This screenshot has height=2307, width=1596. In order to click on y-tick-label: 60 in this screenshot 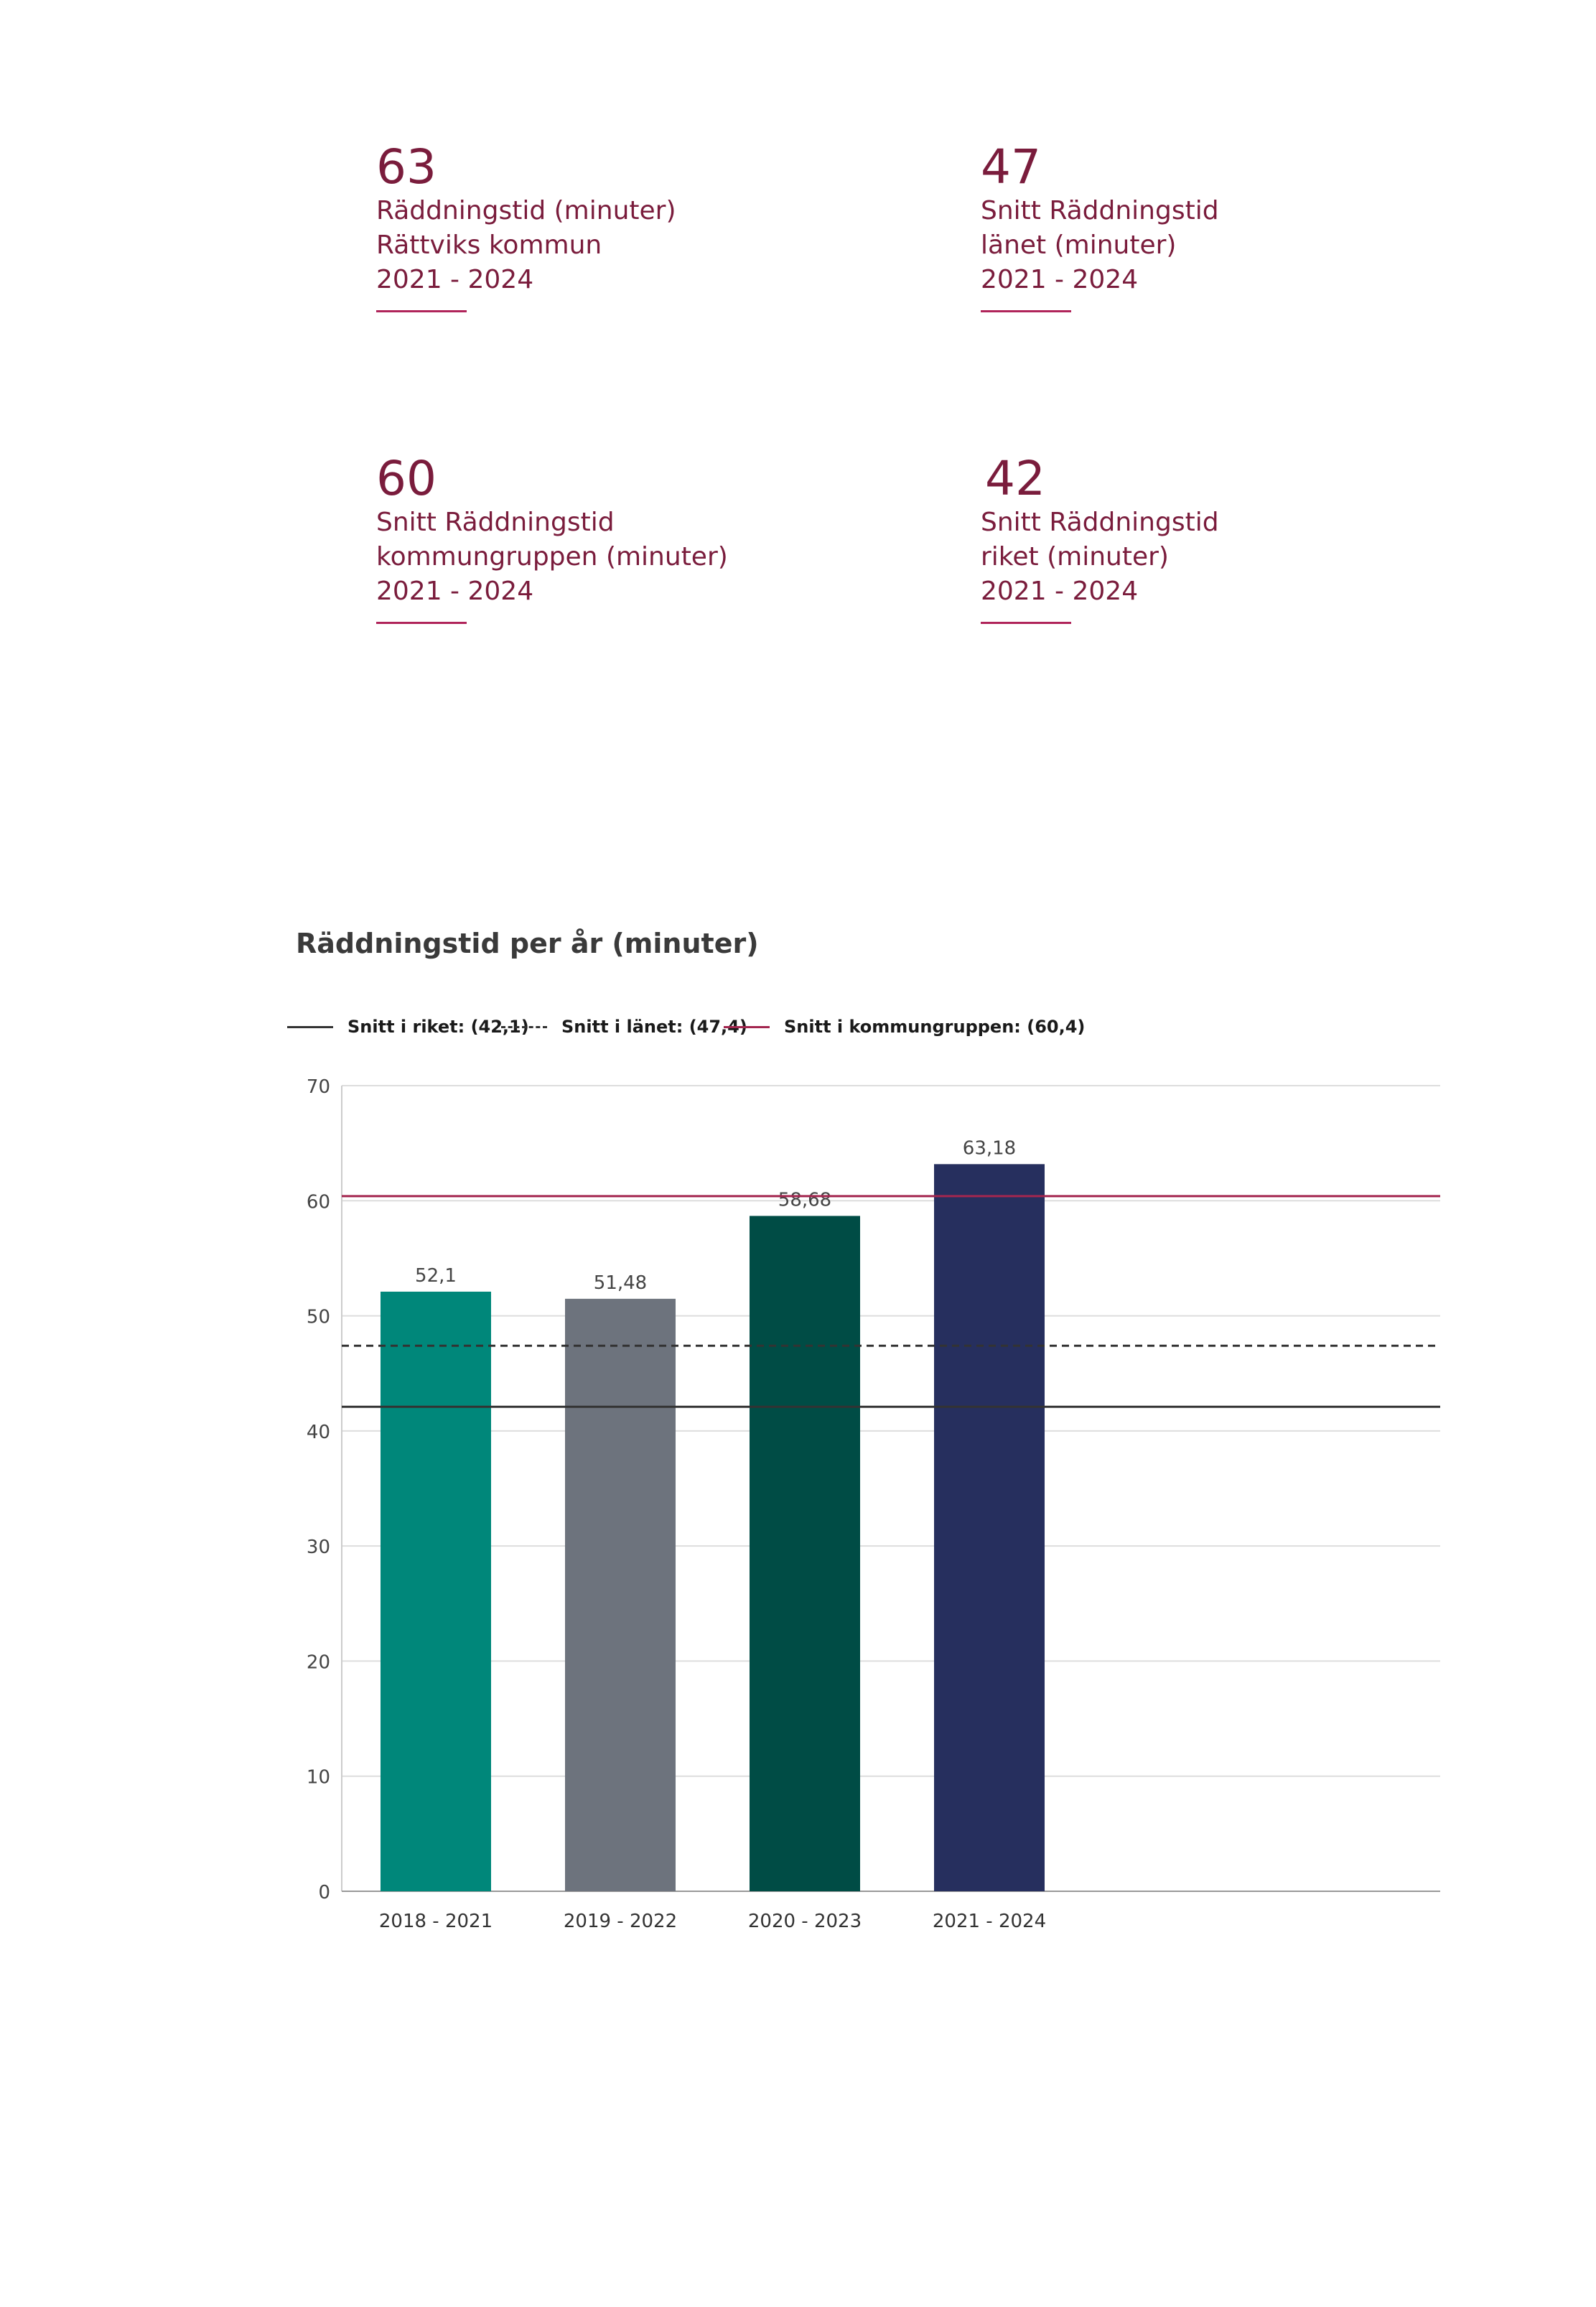, I will do `click(318, 1202)`.